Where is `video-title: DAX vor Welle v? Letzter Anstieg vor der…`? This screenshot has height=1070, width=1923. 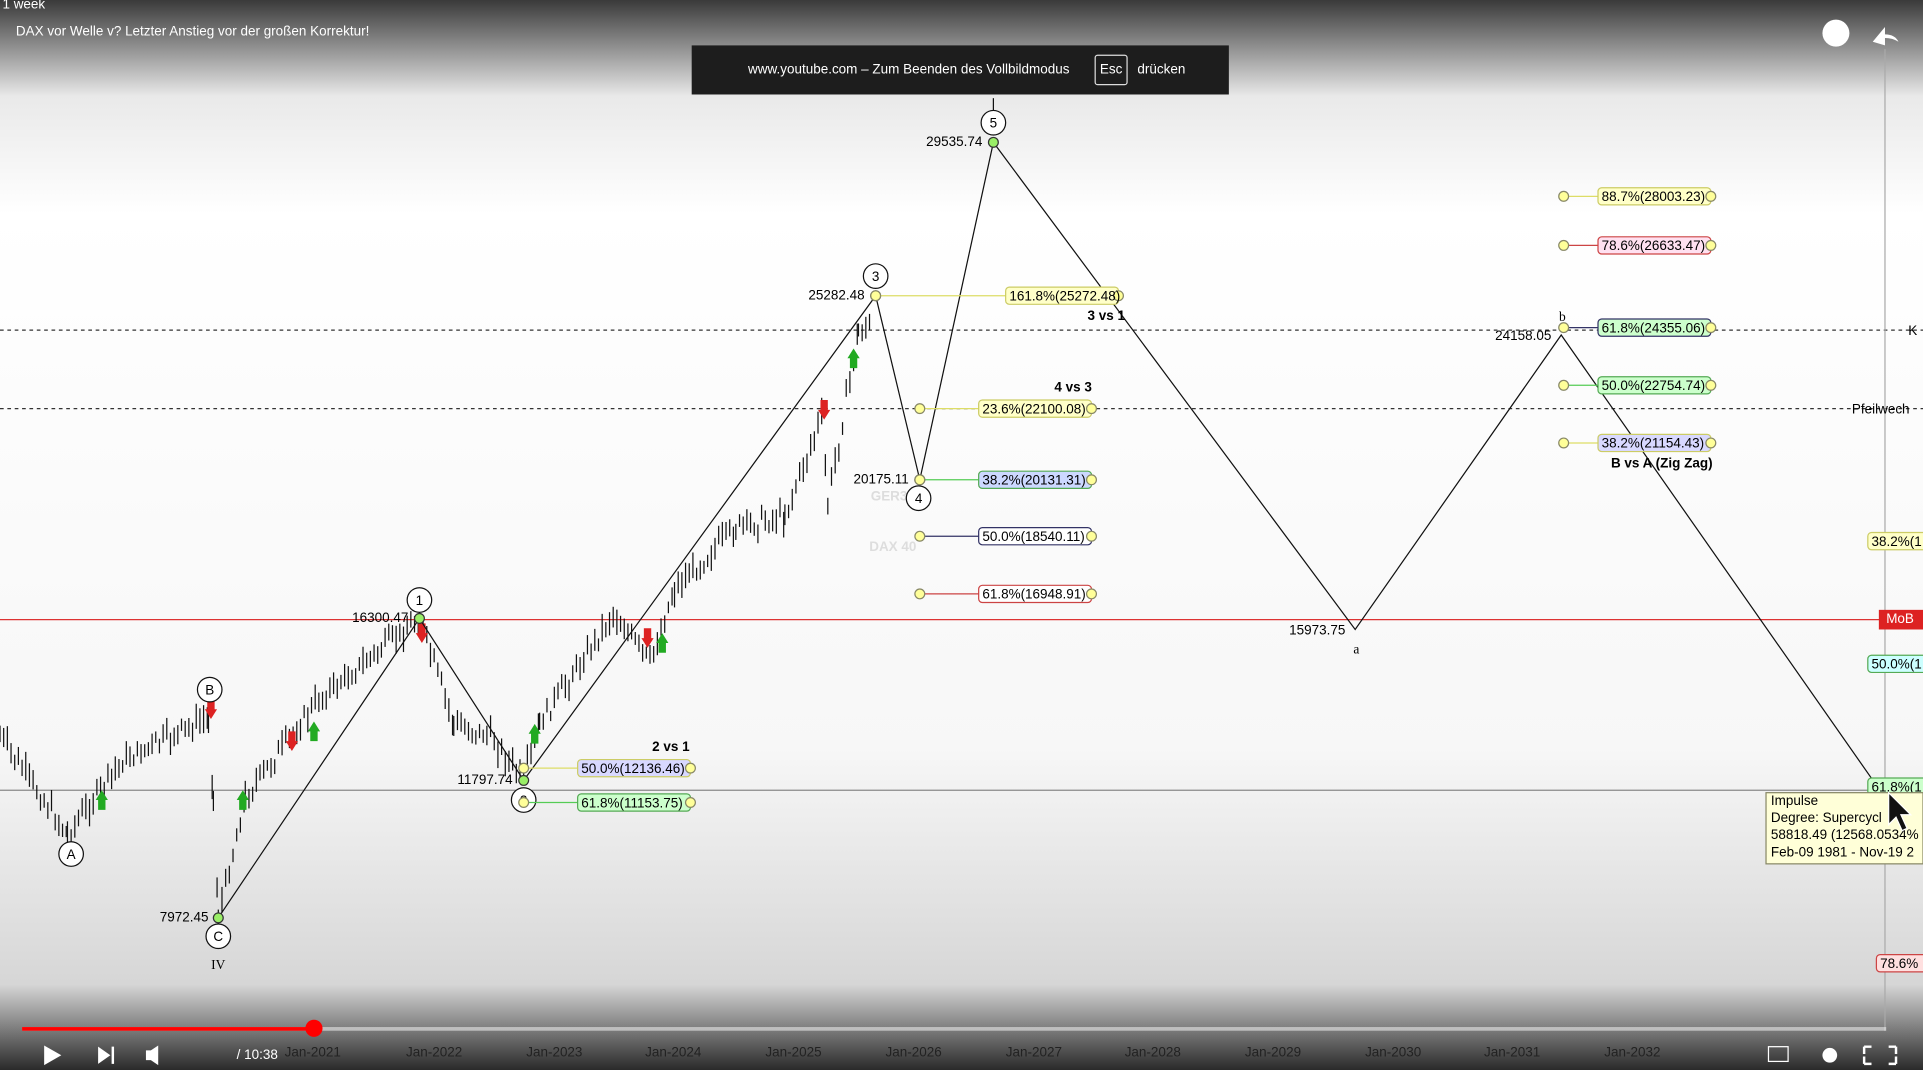 video-title: DAX vor Welle v? Letzter Anstieg vor der… is located at coordinates (192, 30).